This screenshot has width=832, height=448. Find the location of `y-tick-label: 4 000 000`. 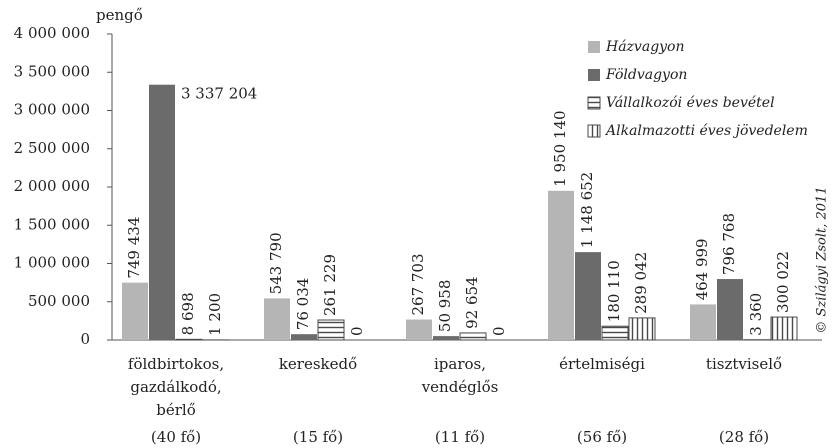

y-tick-label: 4 000 000 is located at coordinates (52, 33).